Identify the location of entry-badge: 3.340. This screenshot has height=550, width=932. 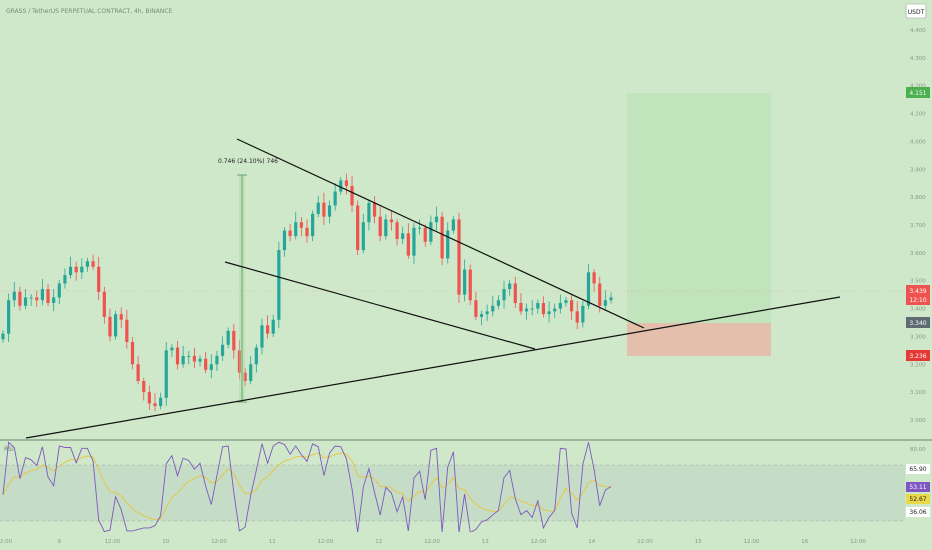
(917, 323).